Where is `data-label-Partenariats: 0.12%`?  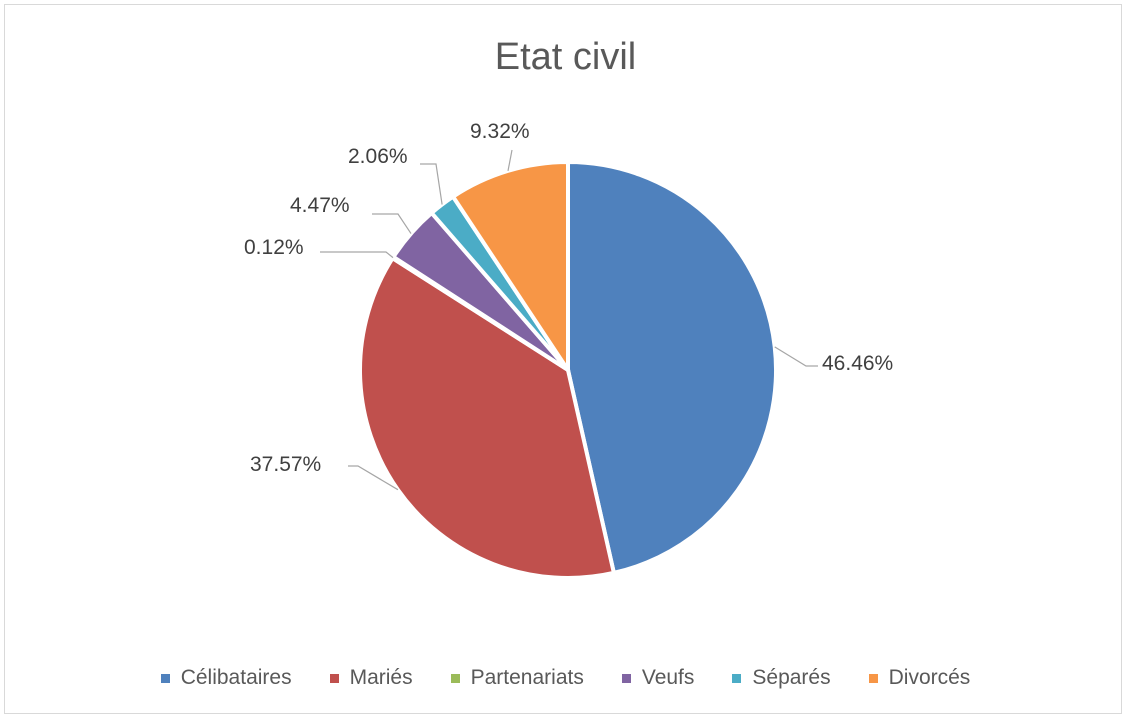
data-label-Partenariats: 0.12% is located at coordinates (274, 247).